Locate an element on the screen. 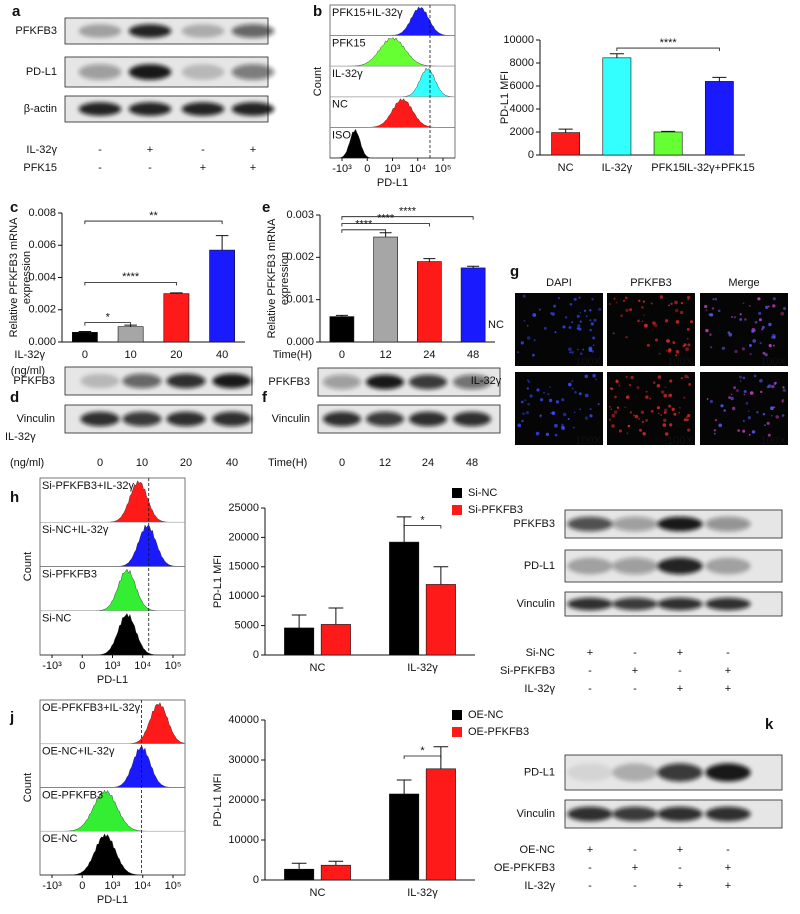 This screenshot has height=914, width=800. x-tick-label: 10 is located at coordinates (131, 355).